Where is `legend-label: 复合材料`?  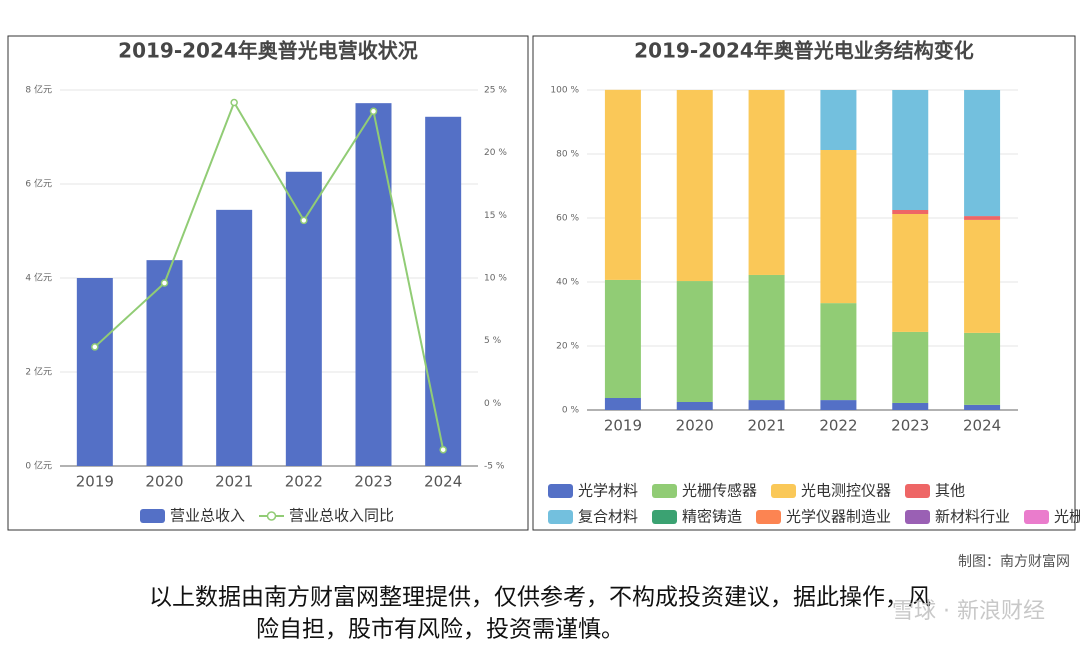 legend-label: 复合材料 is located at coordinates (608, 517).